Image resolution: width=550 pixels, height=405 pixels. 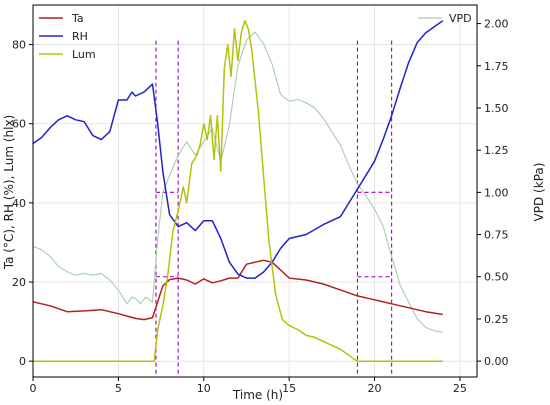 I want to click on y-right-tick-label: 2.00, so click(x=496, y=24).